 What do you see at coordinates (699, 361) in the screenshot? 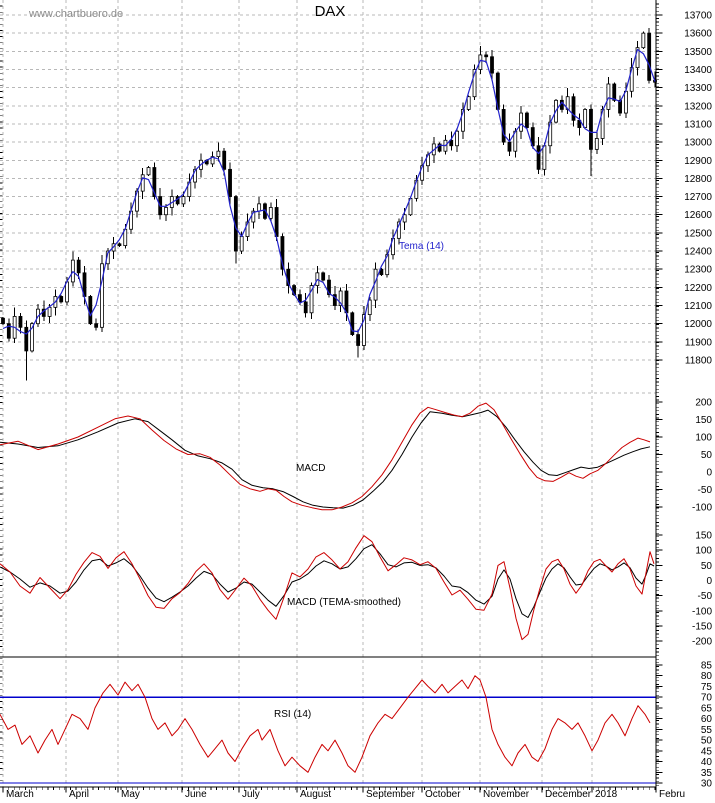
I see `svg-text: 11800` at bounding box center [699, 361].